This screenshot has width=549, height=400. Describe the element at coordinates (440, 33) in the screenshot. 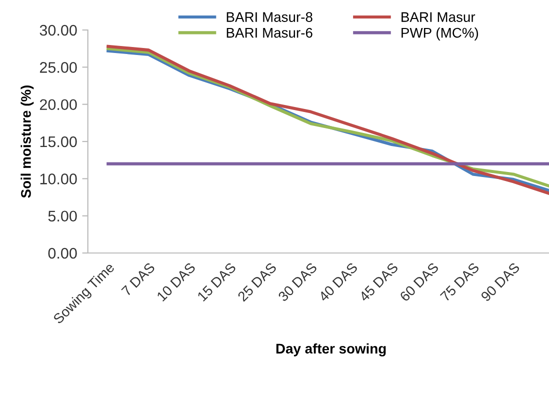

I see `legend-label: PWP (MC%)` at that location.